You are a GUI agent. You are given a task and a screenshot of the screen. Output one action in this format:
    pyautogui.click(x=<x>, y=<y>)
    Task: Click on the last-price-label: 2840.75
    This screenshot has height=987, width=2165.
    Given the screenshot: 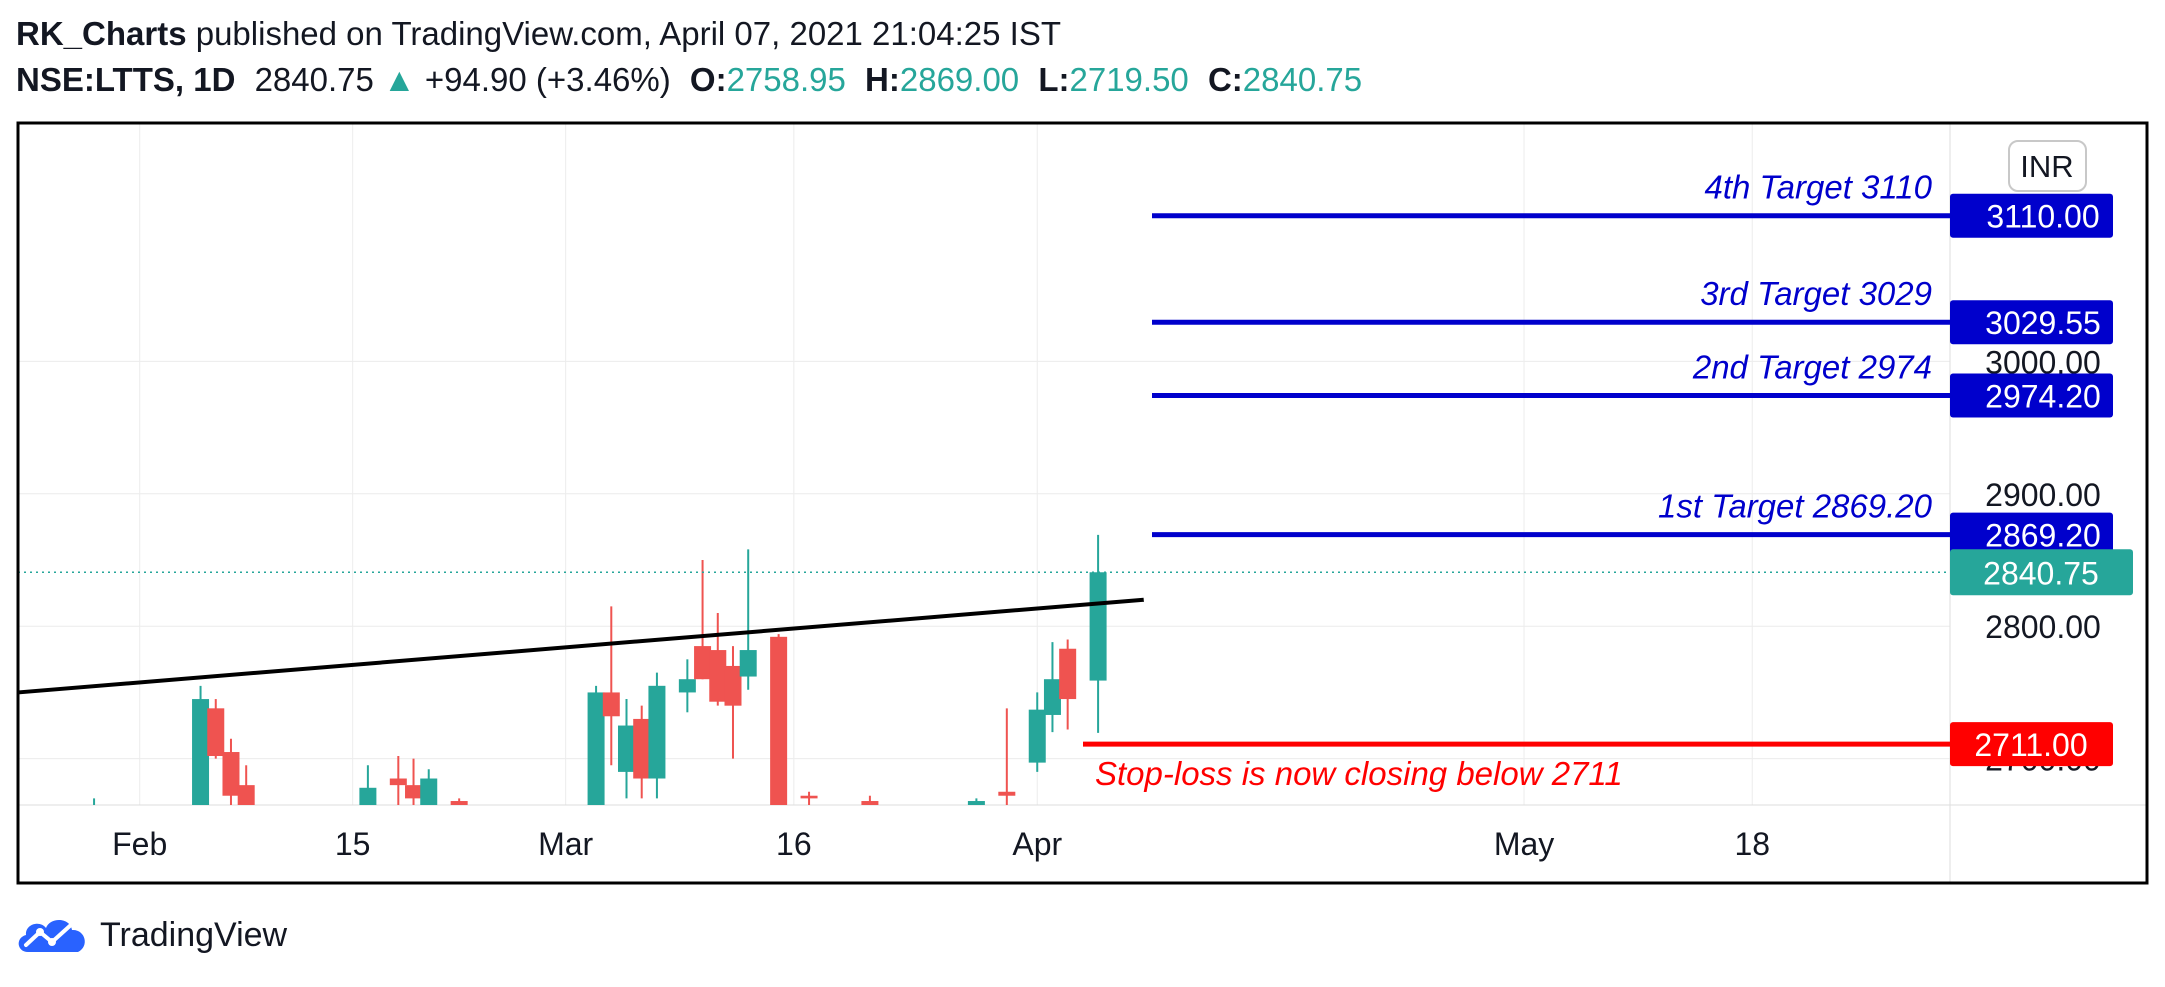 What is the action you would take?
    pyautogui.click(x=2041, y=573)
    